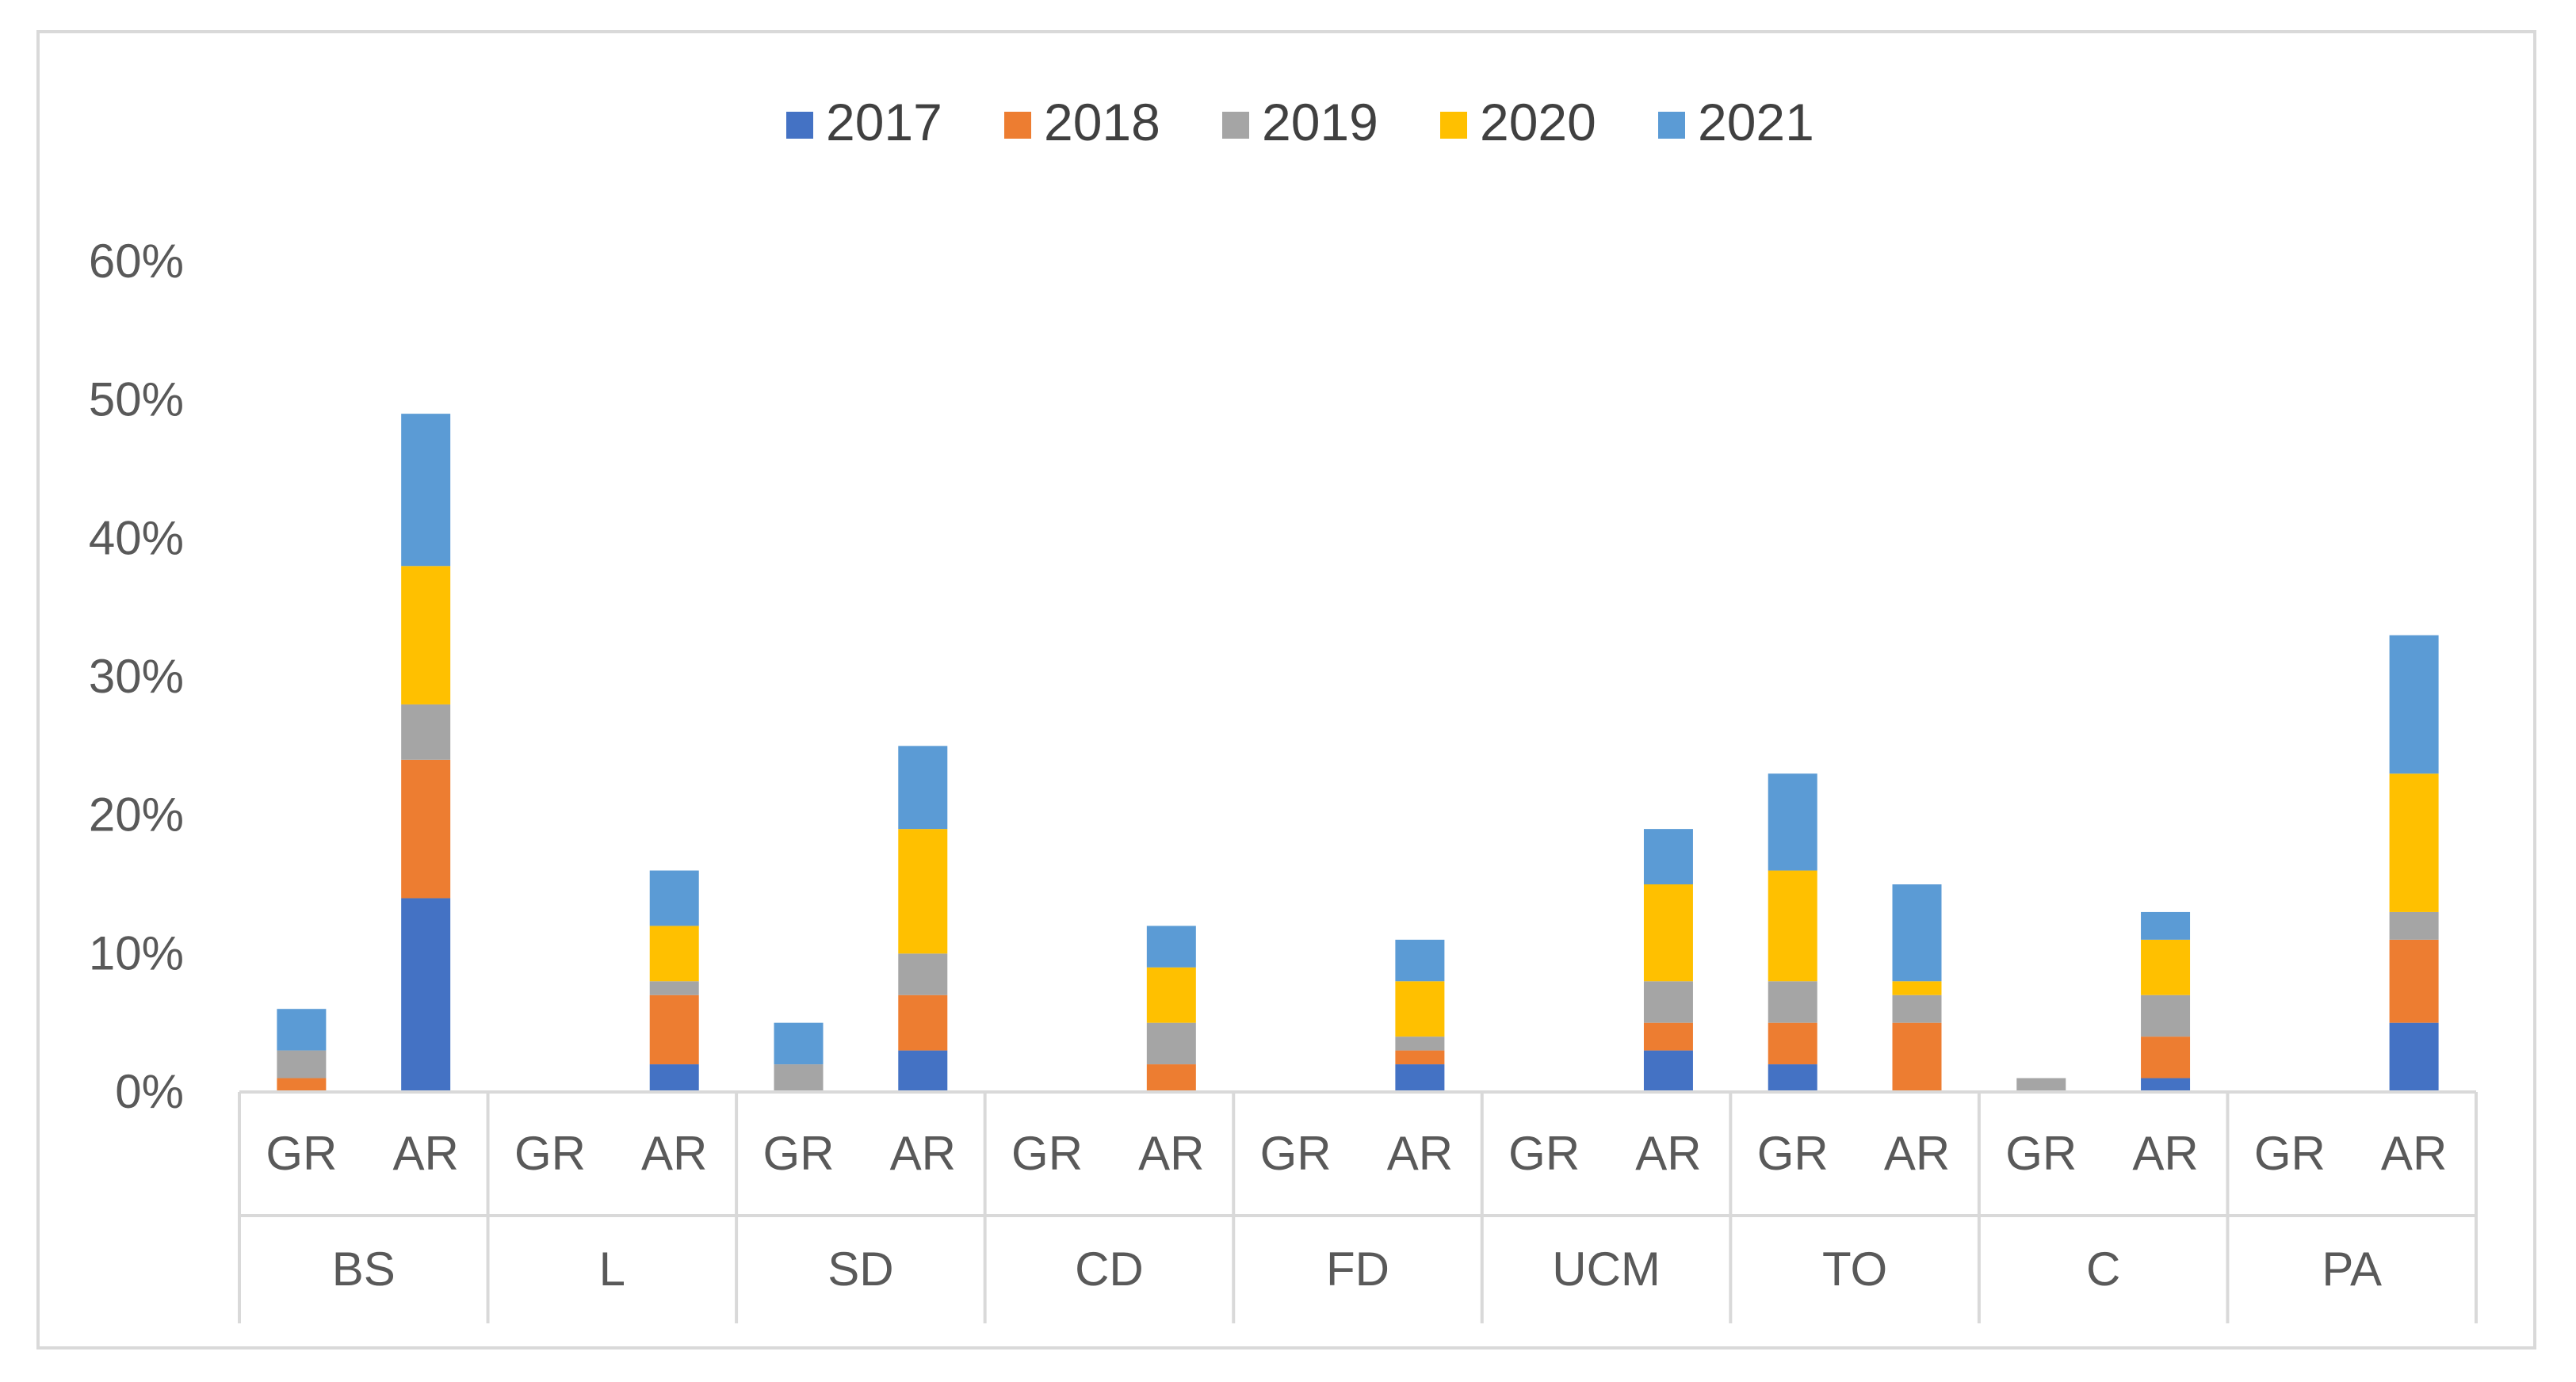 Image resolution: width=2576 pixels, height=1382 pixels. What do you see at coordinates (884, 122) in the screenshot?
I see `legend-label-2017: 2017` at bounding box center [884, 122].